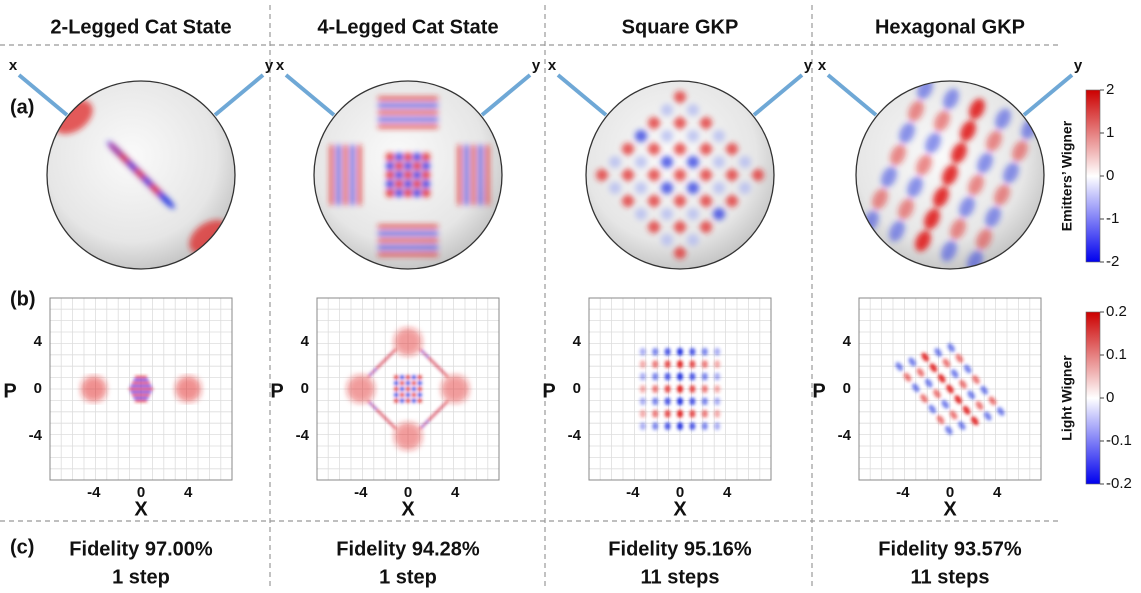 This screenshot has height=593, width=1141. What do you see at coordinates (303, 435) in the screenshot?
I see `y-tick-label: -4` at bounding box center [303, 435].